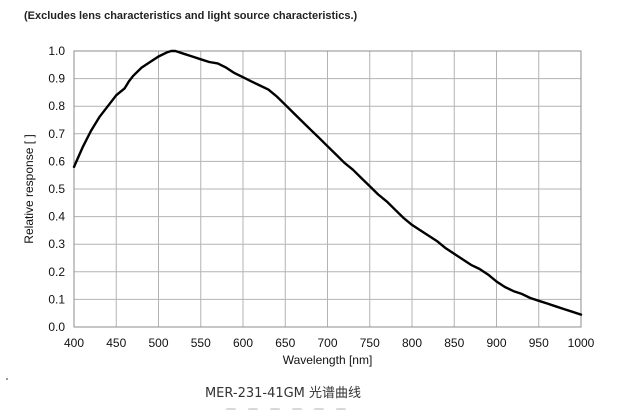 Image resolution: width=626 pixels, height=410 pixels. I want to click on y-tick-label: 0.8, so click(56, 106).